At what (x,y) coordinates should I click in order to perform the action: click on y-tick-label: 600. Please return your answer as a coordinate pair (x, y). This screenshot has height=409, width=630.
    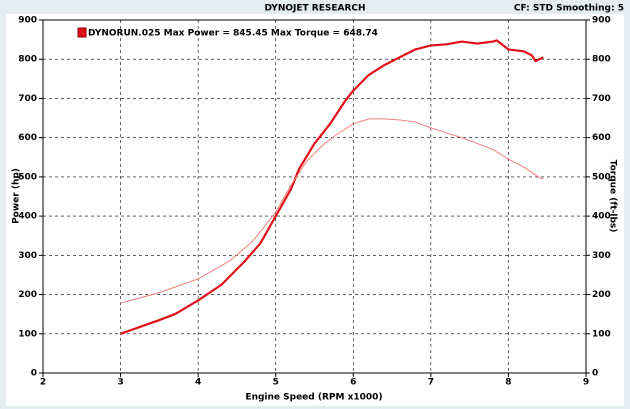
    Looking at the image, I should click on (27, 138).